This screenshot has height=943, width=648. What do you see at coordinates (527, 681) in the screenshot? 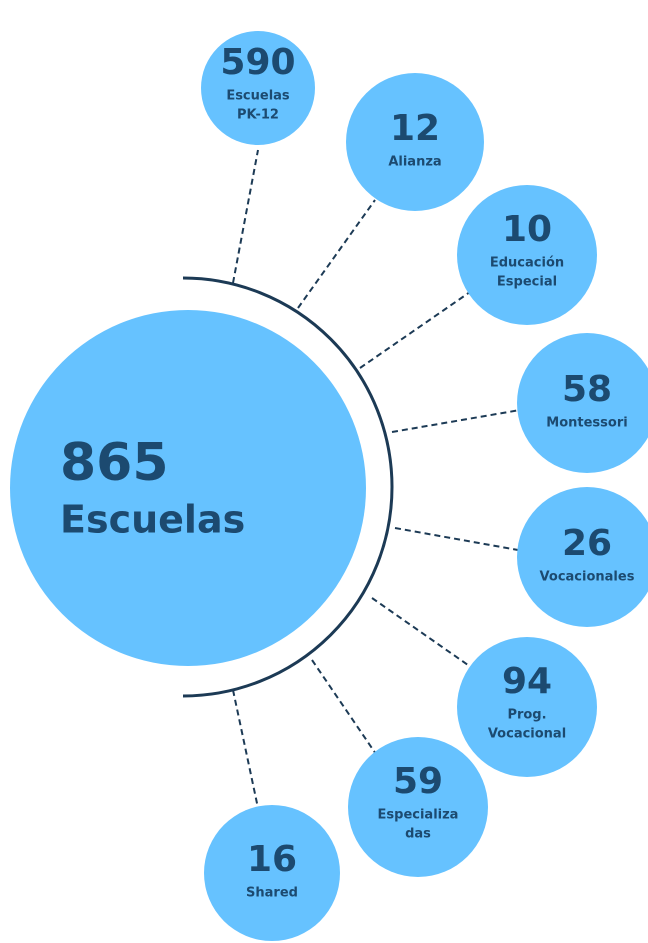
I see `node-number: 94` at bounding box center [527, 681].